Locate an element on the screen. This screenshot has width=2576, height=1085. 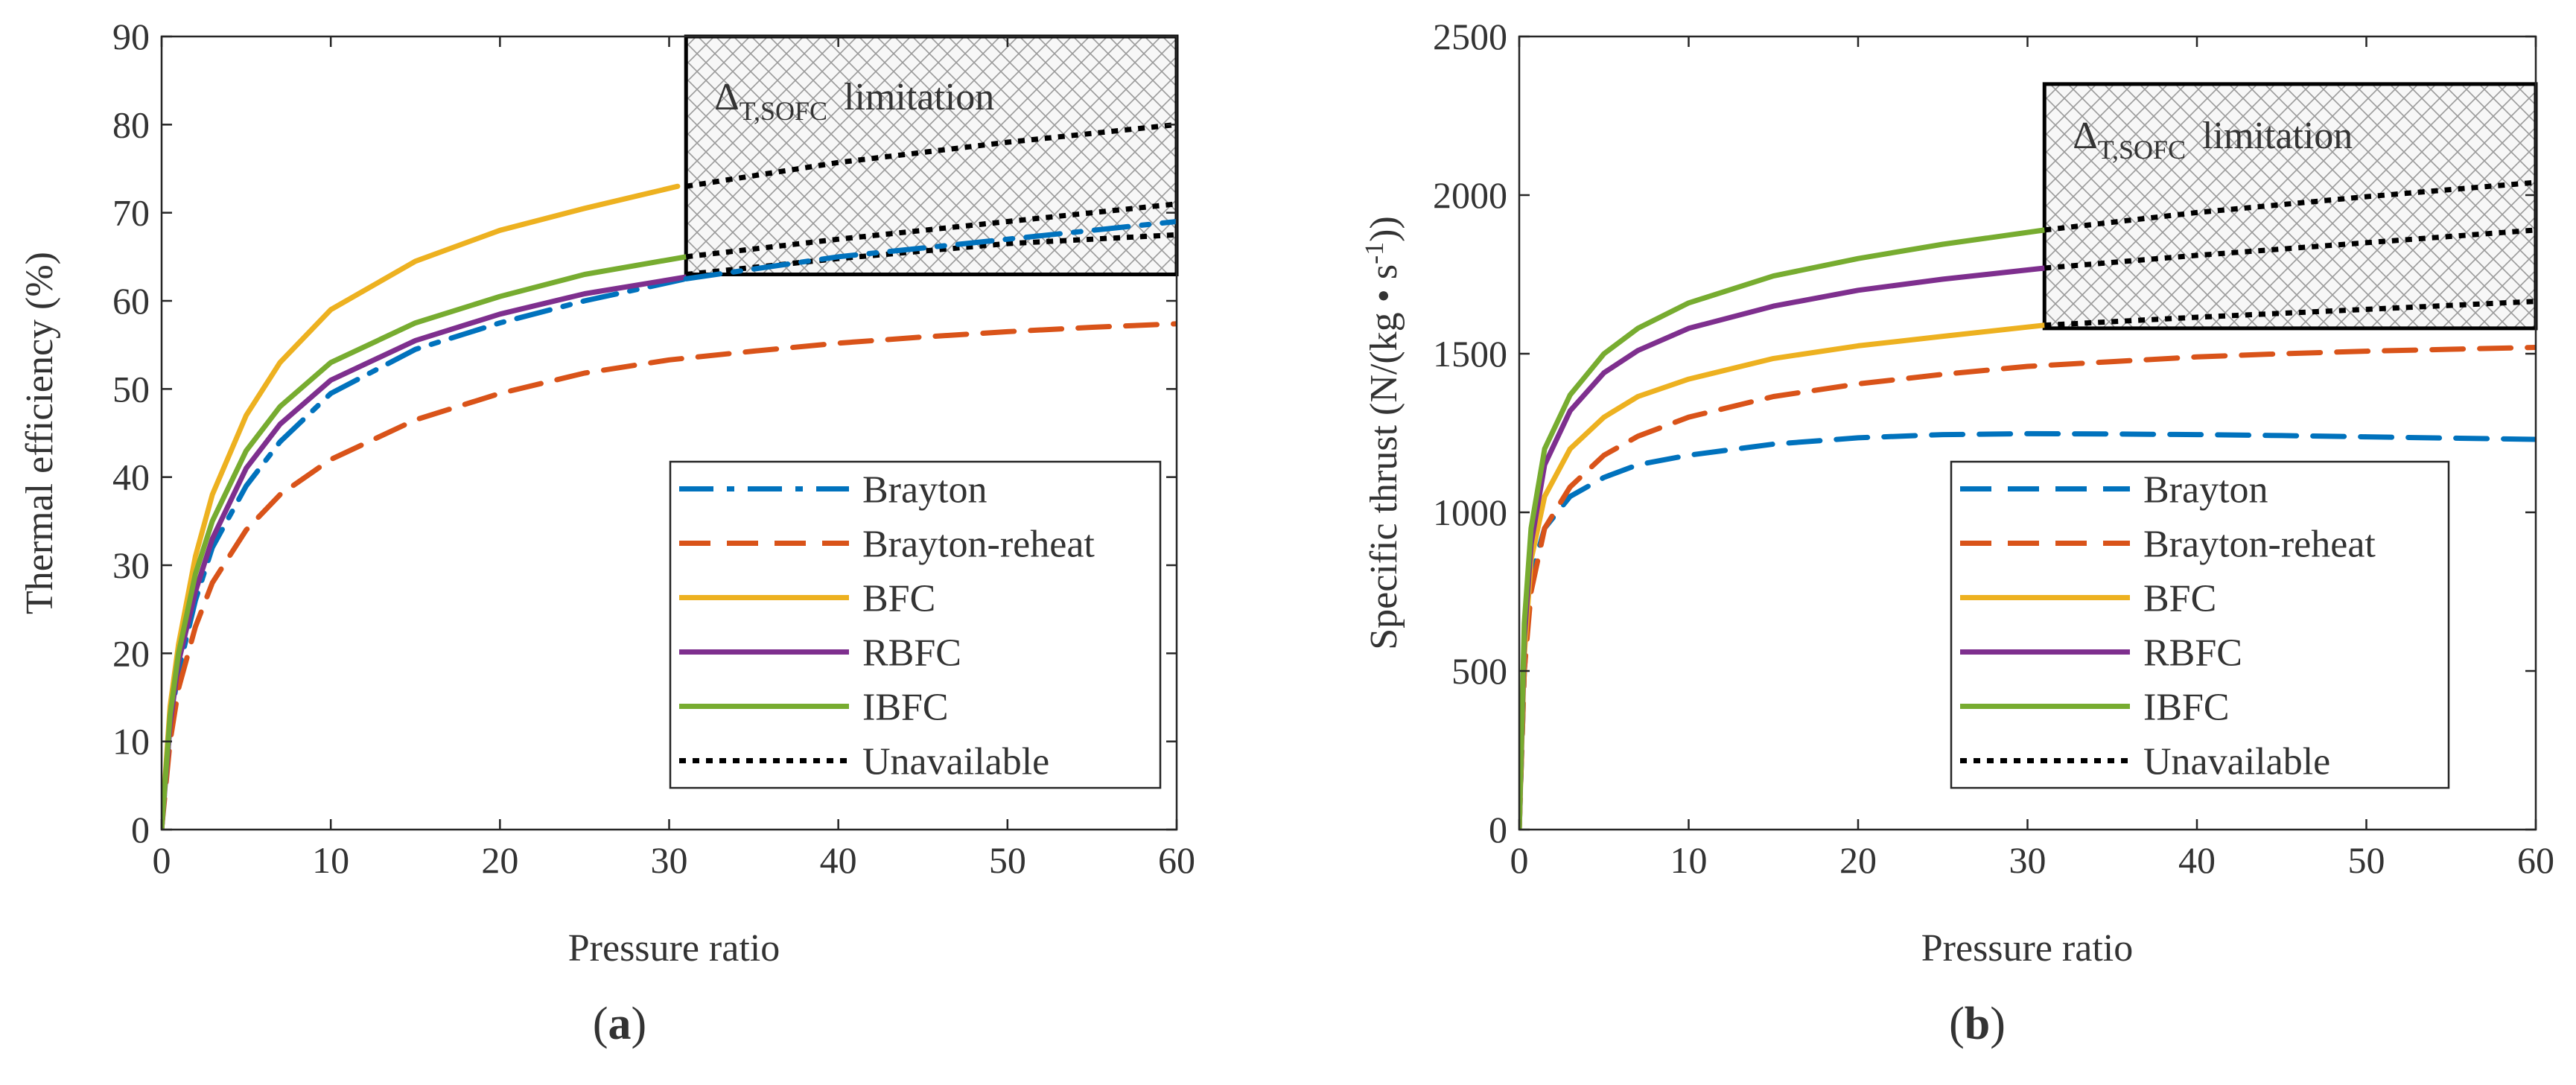
y-tick-label: 500 is located at coordinates (1479, 671).